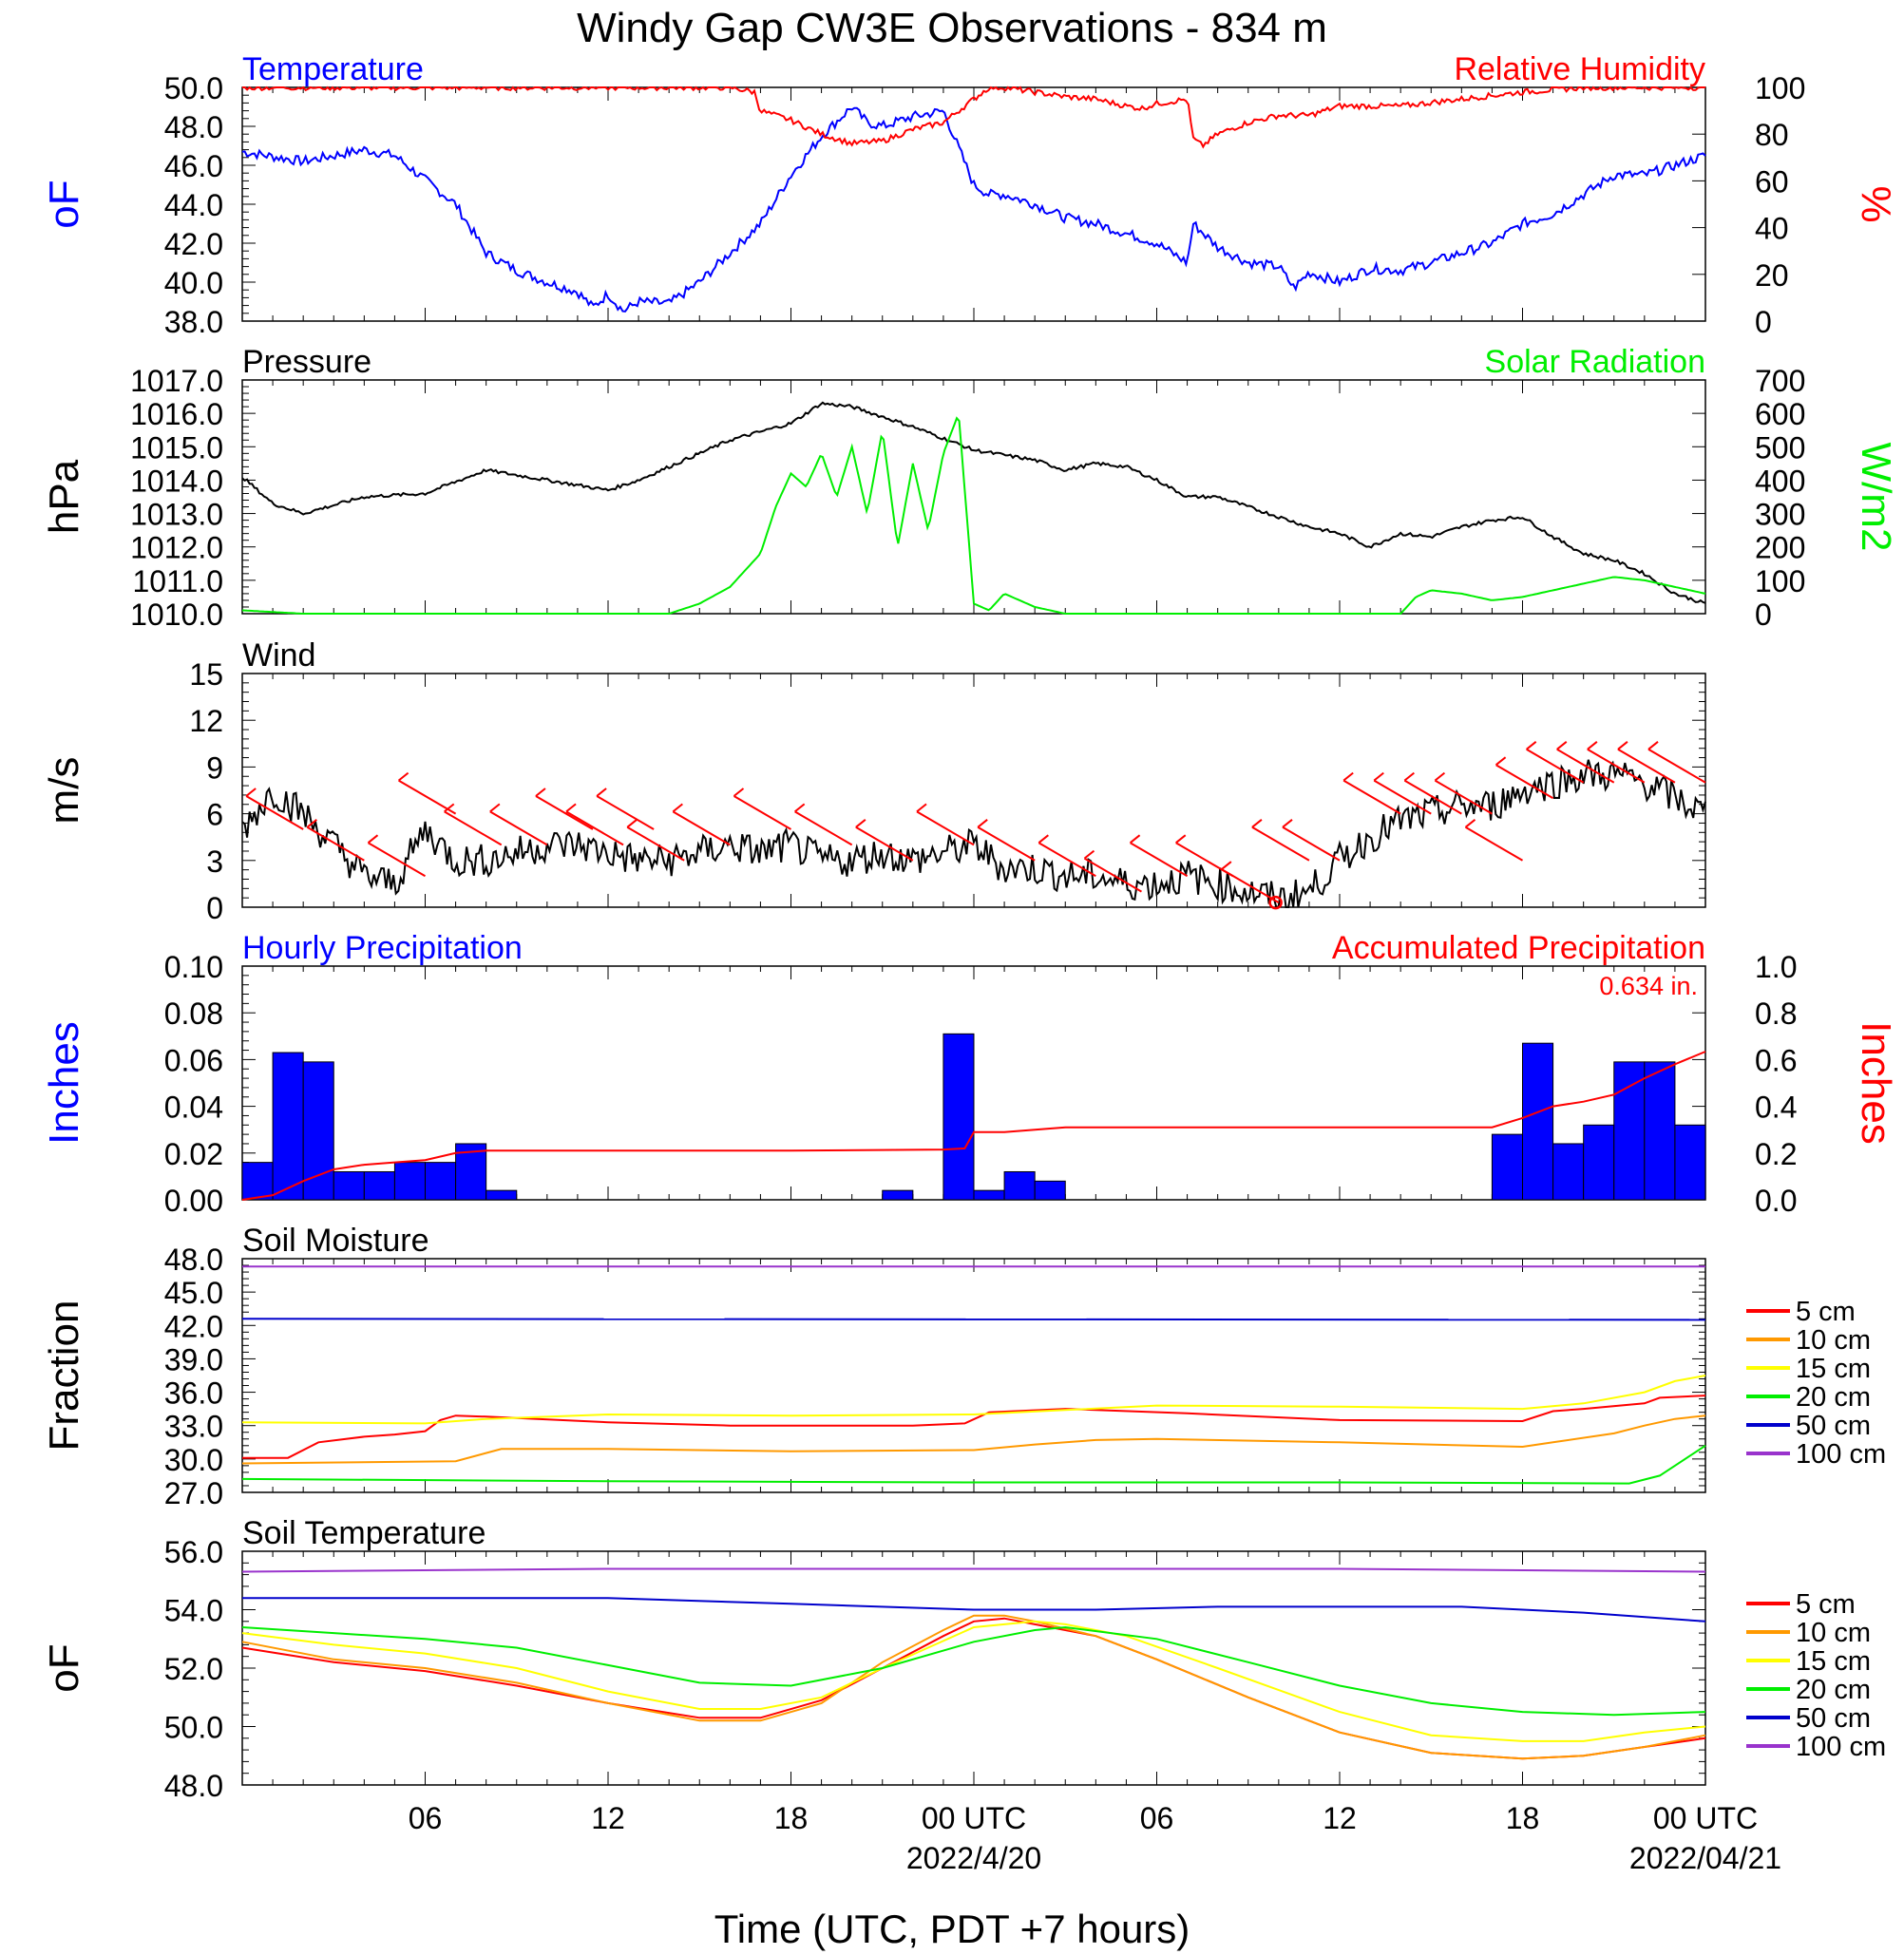  What do you see at coordinates (1776, 1013) in the screenshot?
I see `y-right-tick-label: 0.8` at bounding box center [1776, 1013].